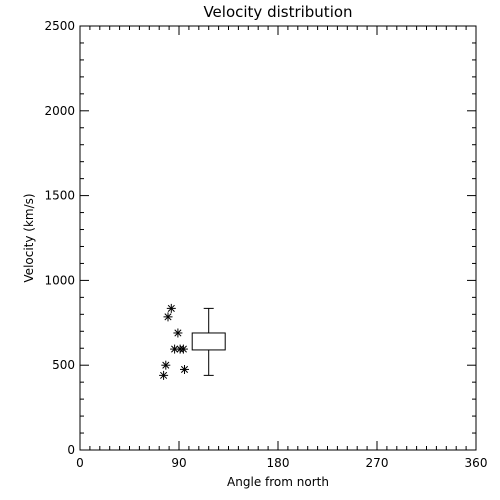  I want to click on x-tick-label: 0, so click(80, 463).